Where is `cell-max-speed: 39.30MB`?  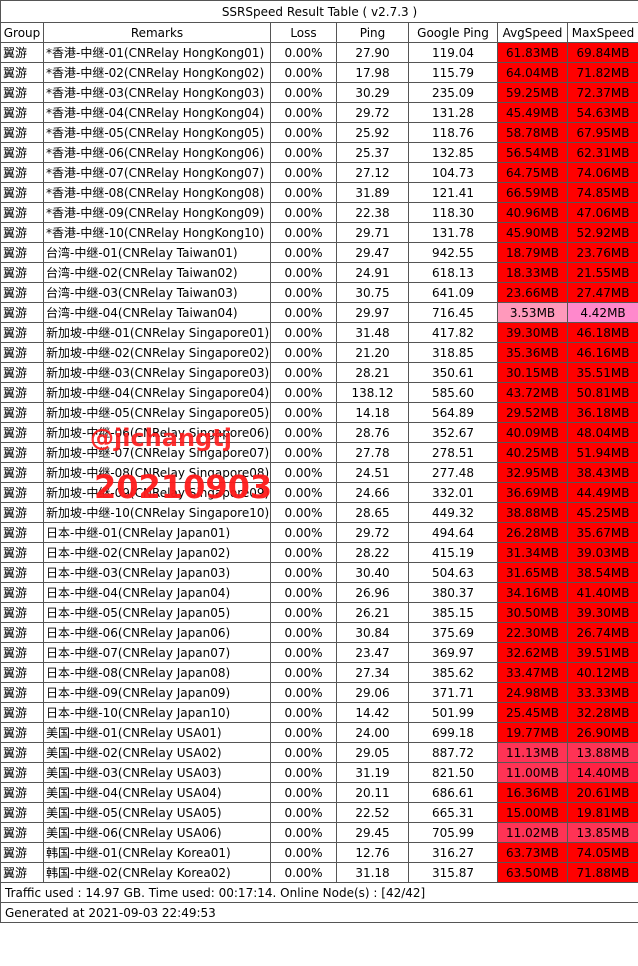 cell-max-speed: 39.30MB is located at coordinates (602, 612).